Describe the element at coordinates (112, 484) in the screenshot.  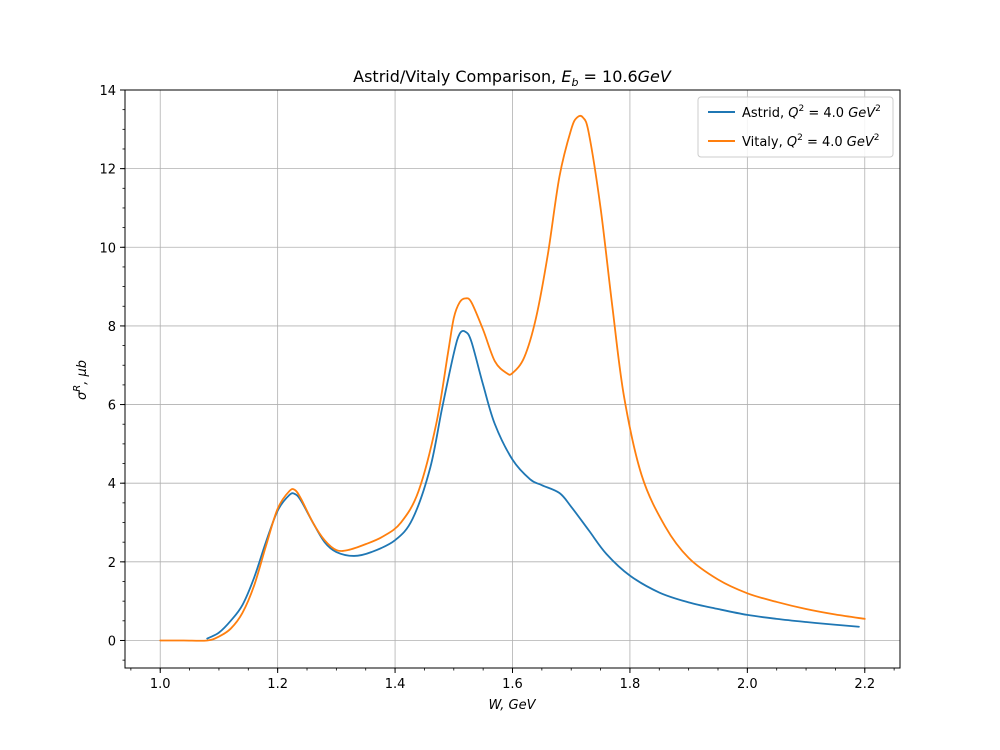
I see `y-tick-label: 4` at that location.